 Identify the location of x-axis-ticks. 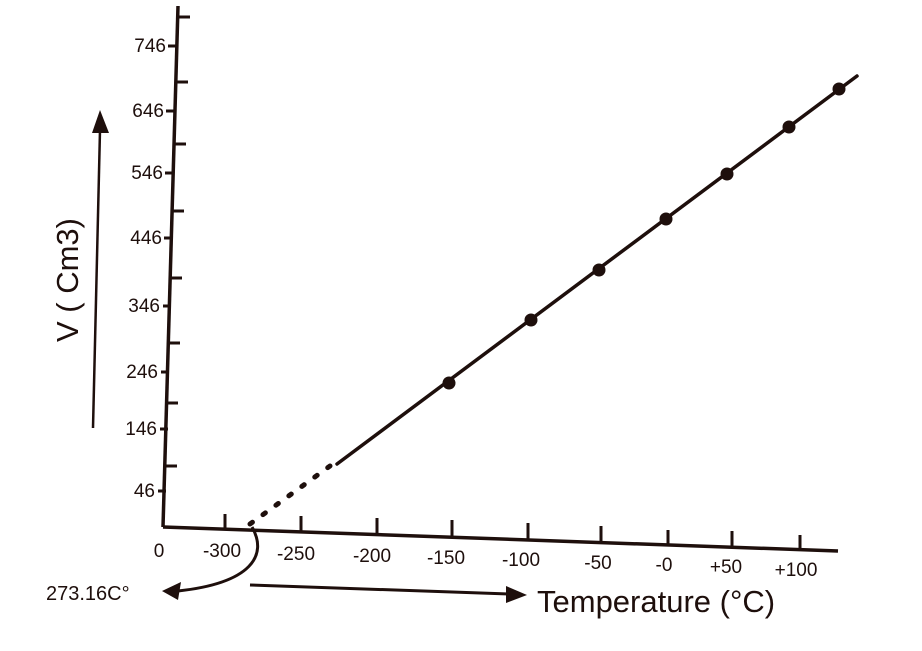
(512, 532).